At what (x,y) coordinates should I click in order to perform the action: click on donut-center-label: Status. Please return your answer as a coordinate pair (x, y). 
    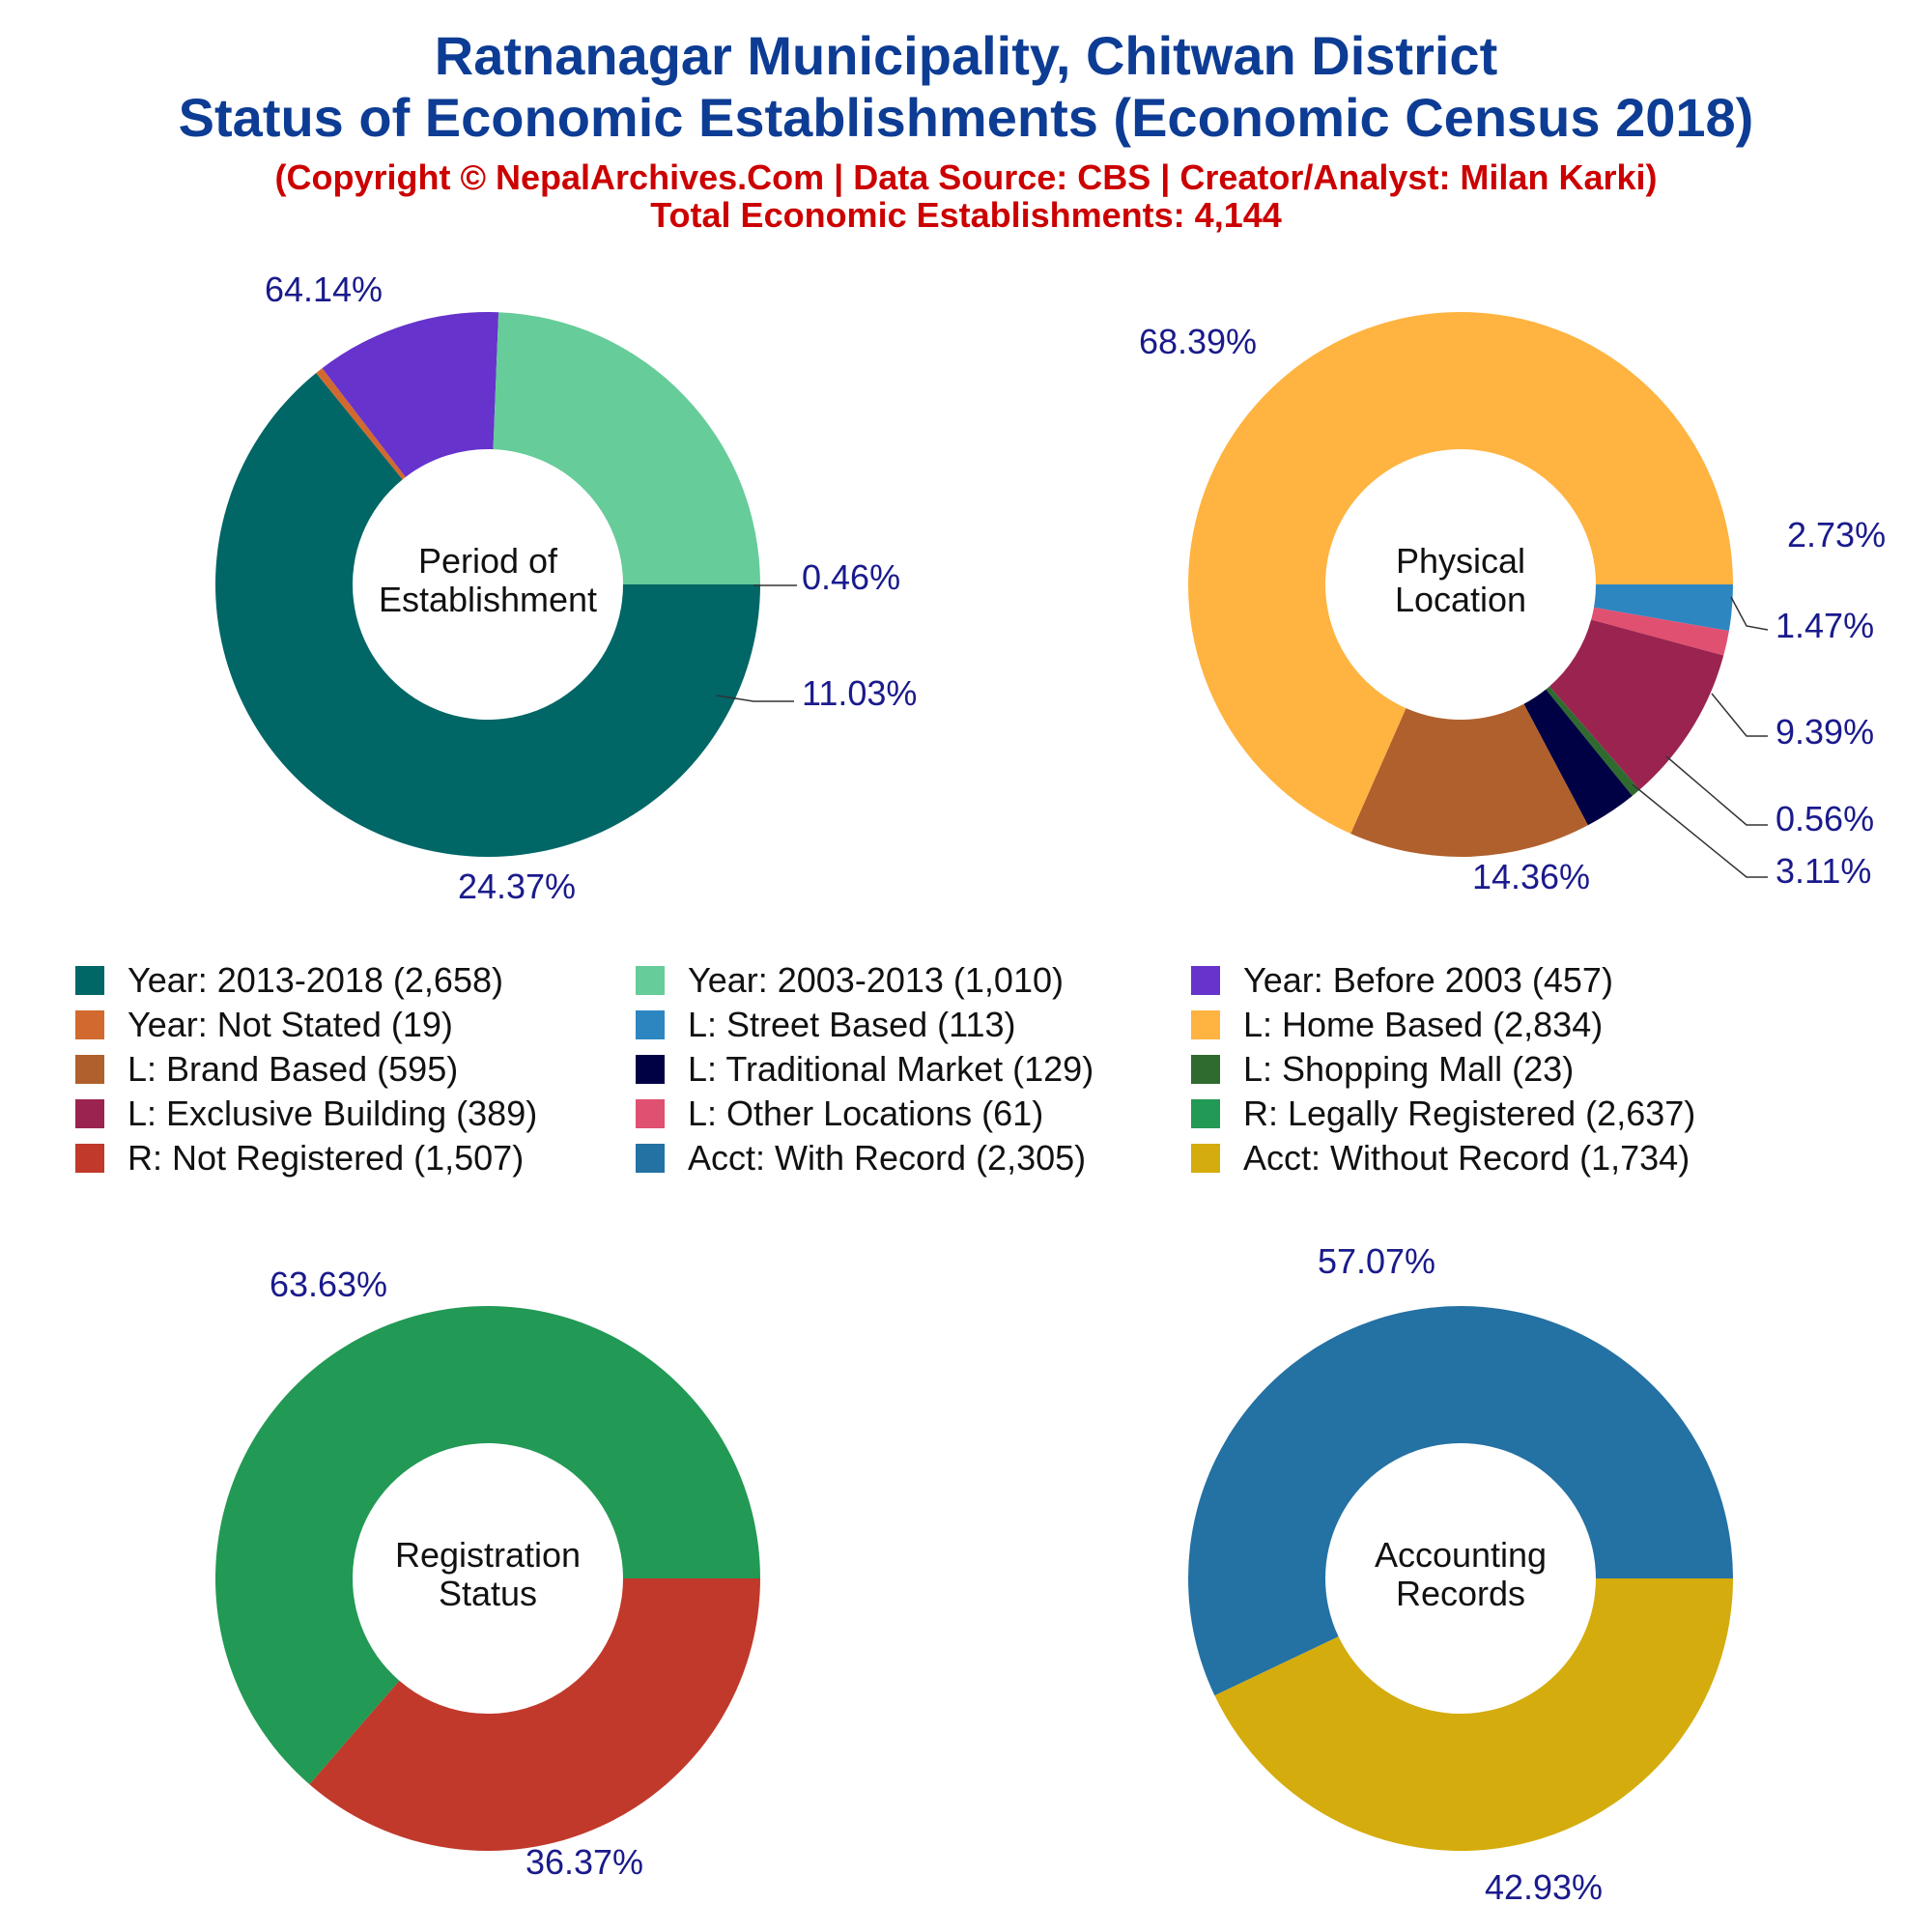
    Looking at the image, I should click on (488, 1593).